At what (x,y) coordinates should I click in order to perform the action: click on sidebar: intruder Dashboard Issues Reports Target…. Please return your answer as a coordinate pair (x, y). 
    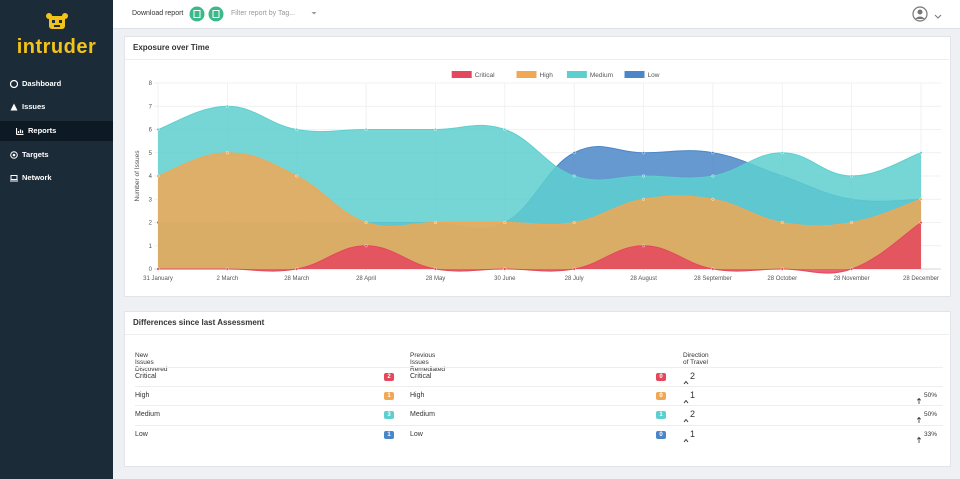
    Looking at the image, I should click on (56, 239).